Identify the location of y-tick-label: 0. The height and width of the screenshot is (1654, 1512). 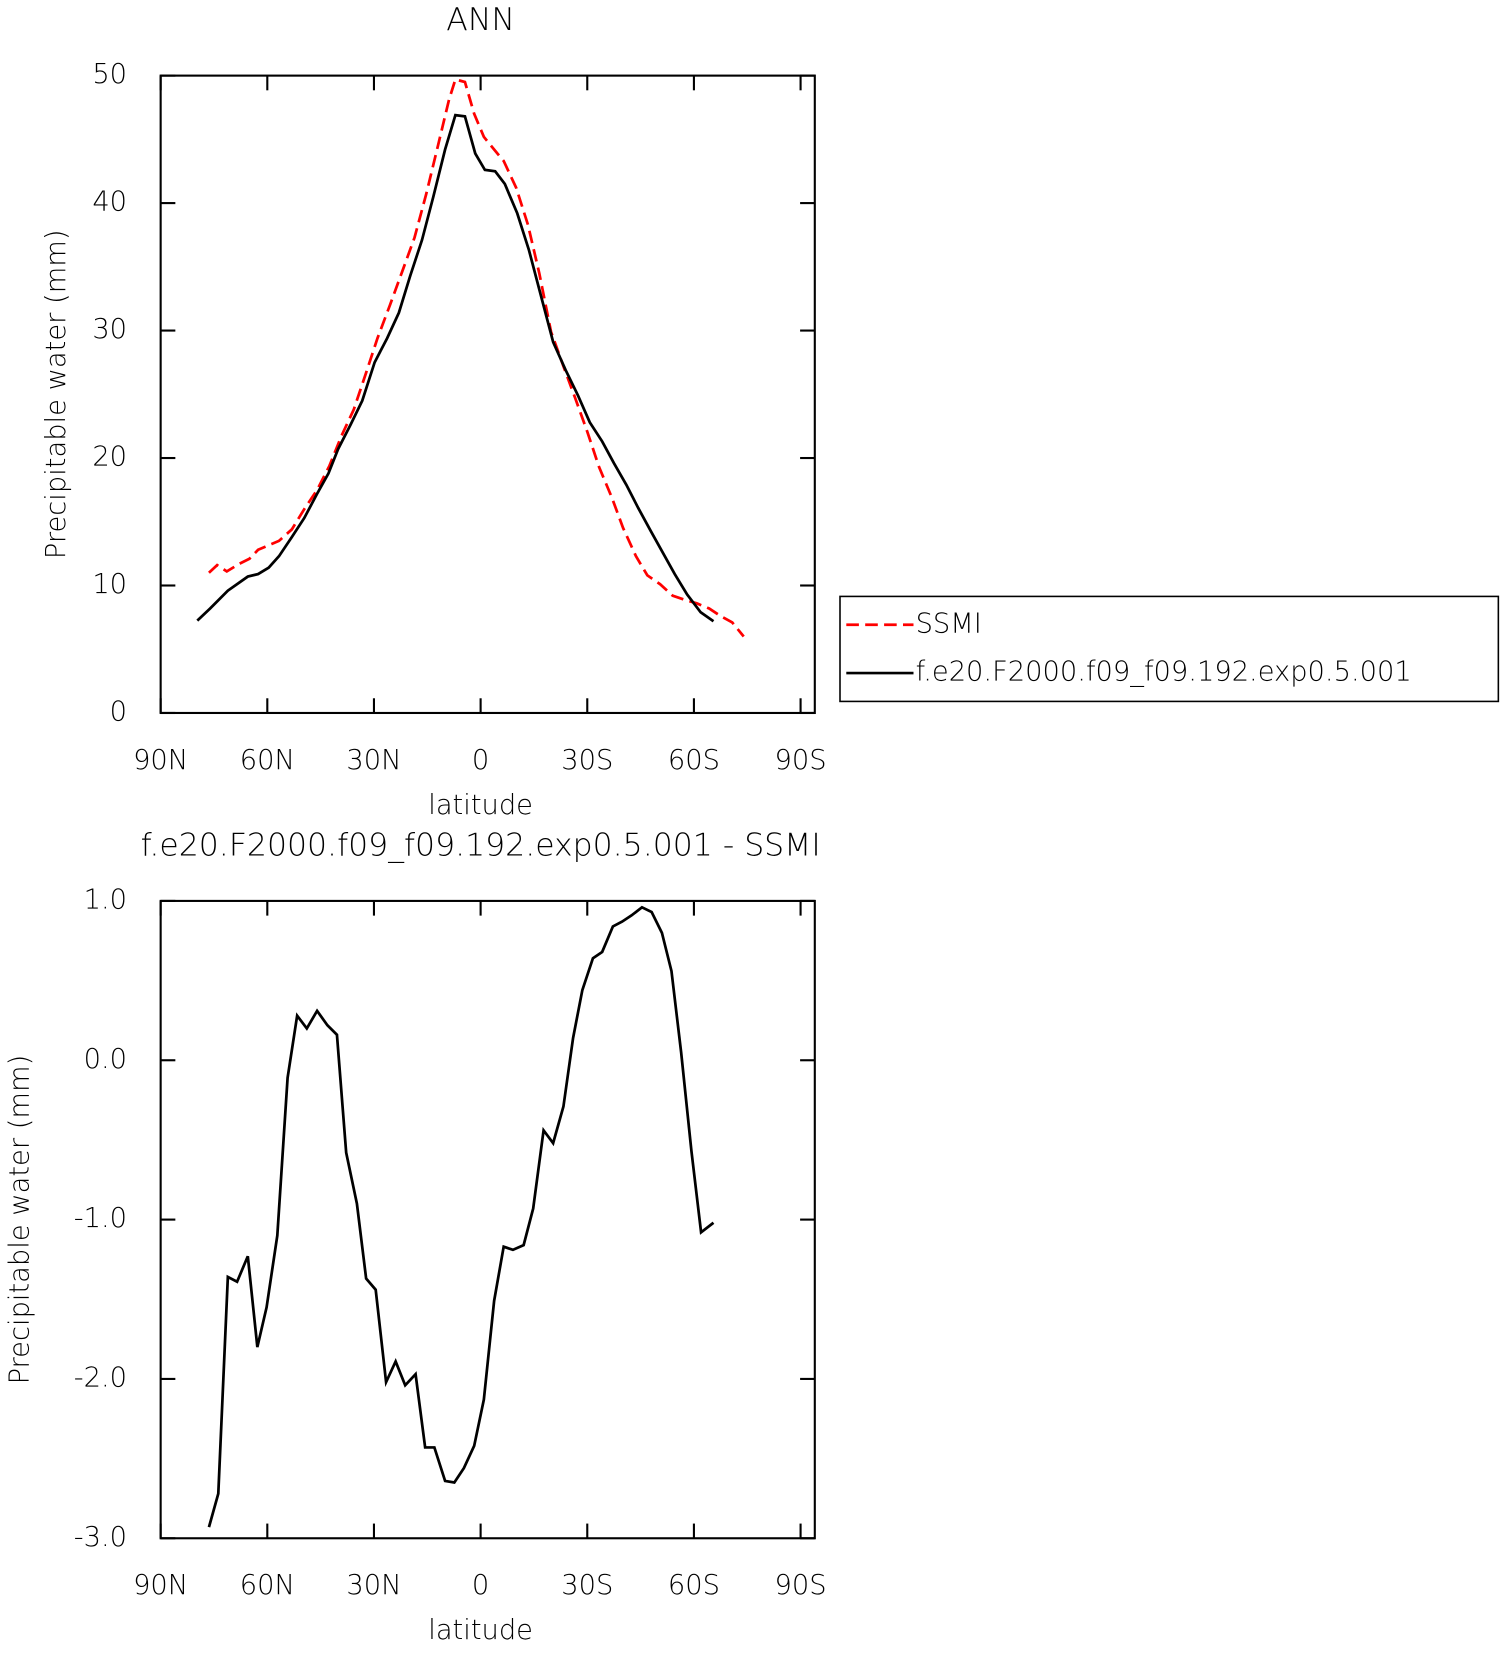
(118, 711).